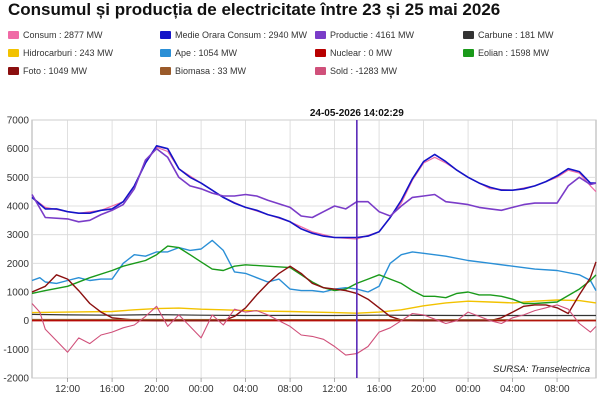  Describe the element at coordinates (18, 178) in the screenshot. I see `y-tick-label: 5000` at that location.